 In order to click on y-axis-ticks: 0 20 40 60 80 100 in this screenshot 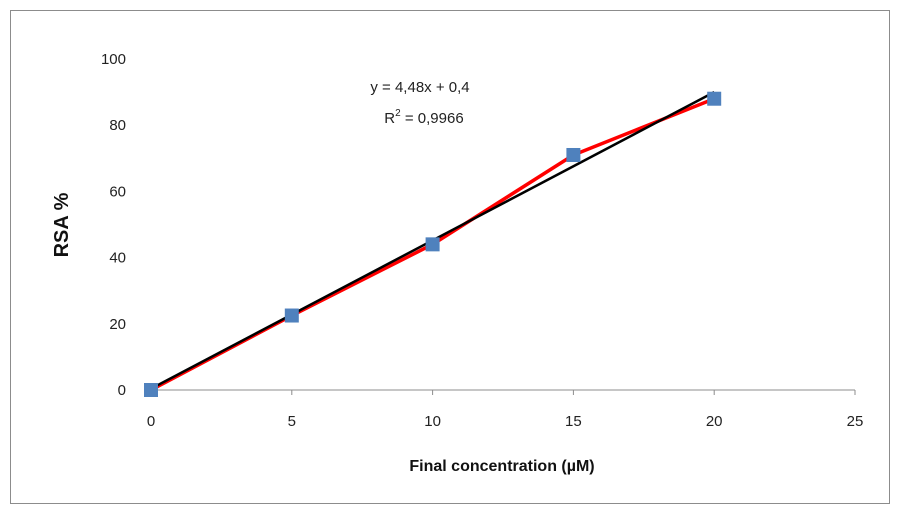, I will do `click(113, 225)`.